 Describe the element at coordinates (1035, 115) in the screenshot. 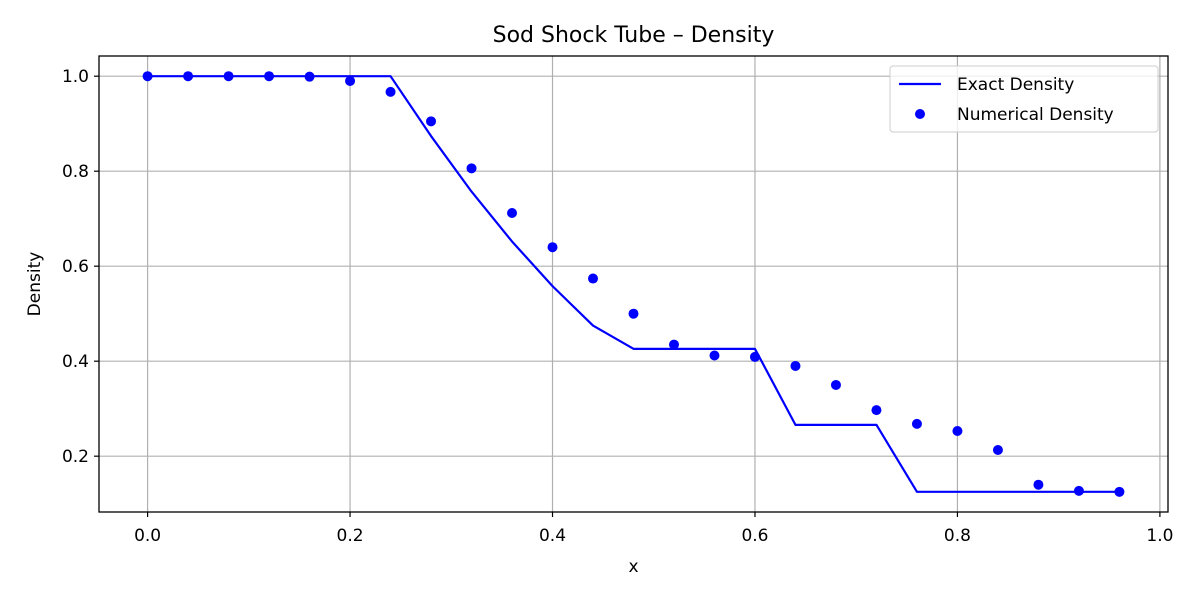

I see `legend-label-numerical-density: Numerical Density` at that location.